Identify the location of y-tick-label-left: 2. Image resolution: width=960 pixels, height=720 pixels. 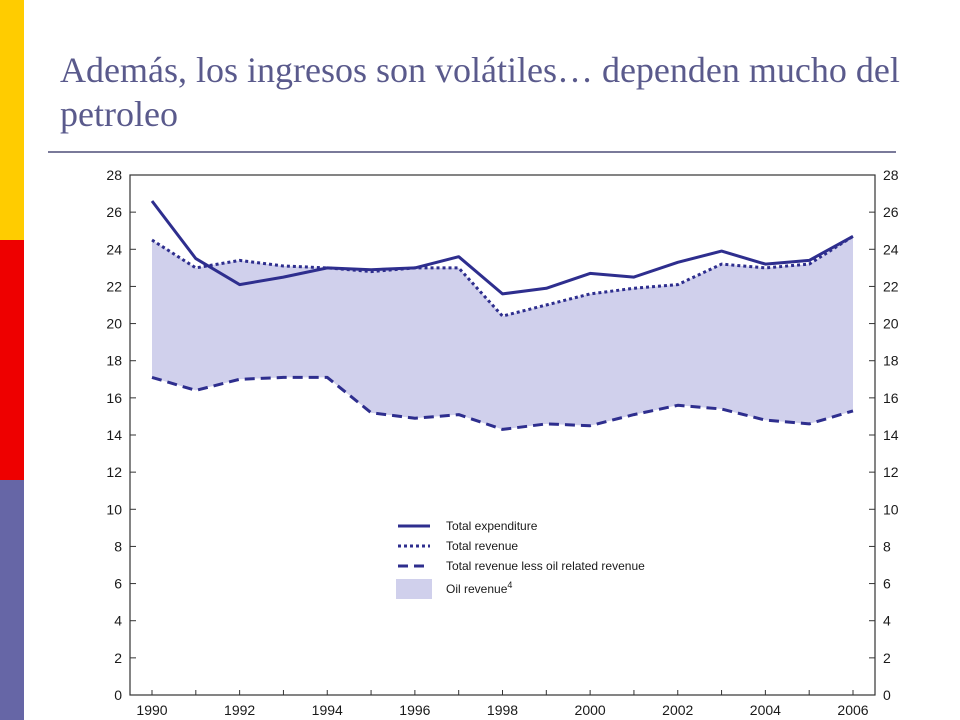
(118, 658).